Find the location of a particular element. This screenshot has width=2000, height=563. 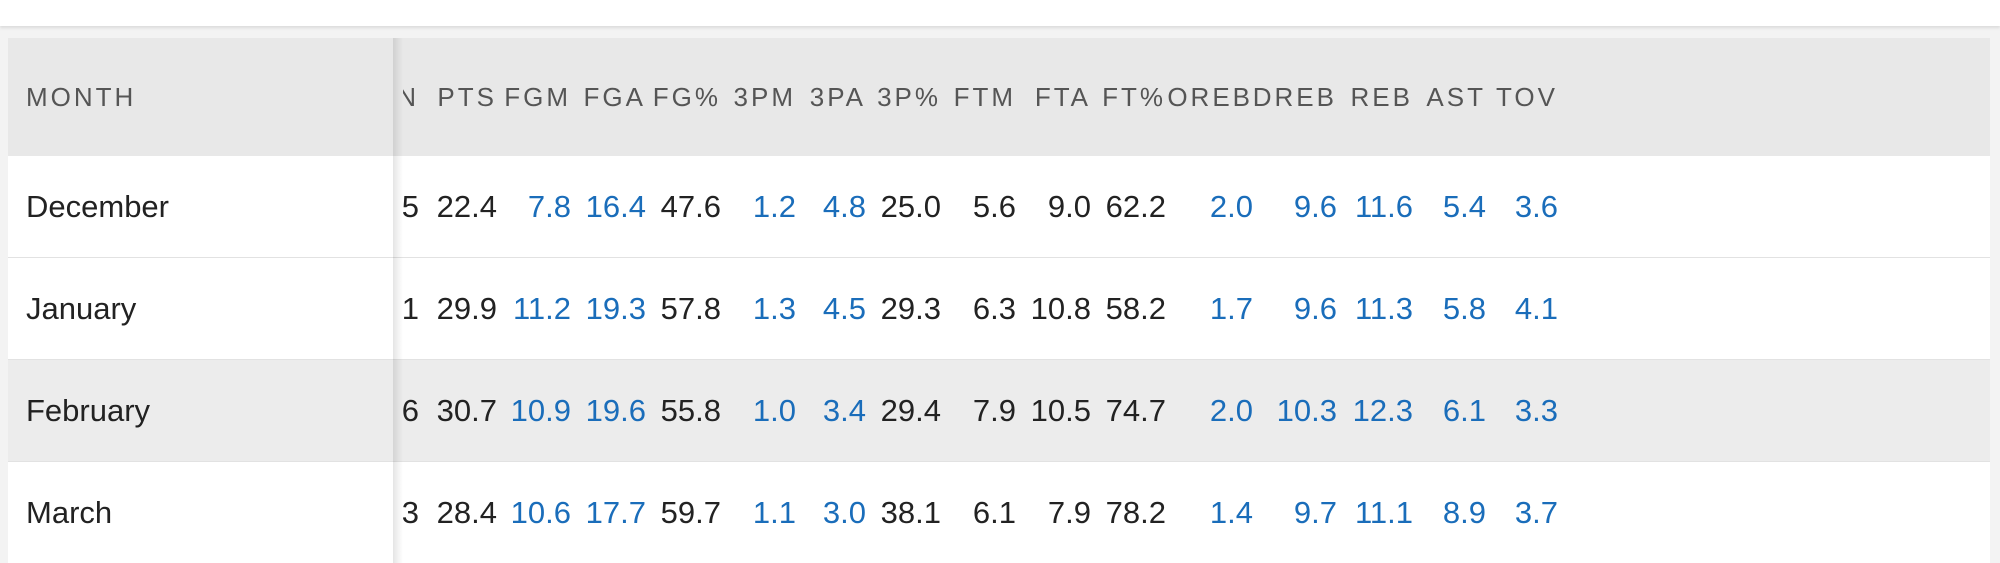

cell-fgp: 57.8 is located at coordinates (690, 308).